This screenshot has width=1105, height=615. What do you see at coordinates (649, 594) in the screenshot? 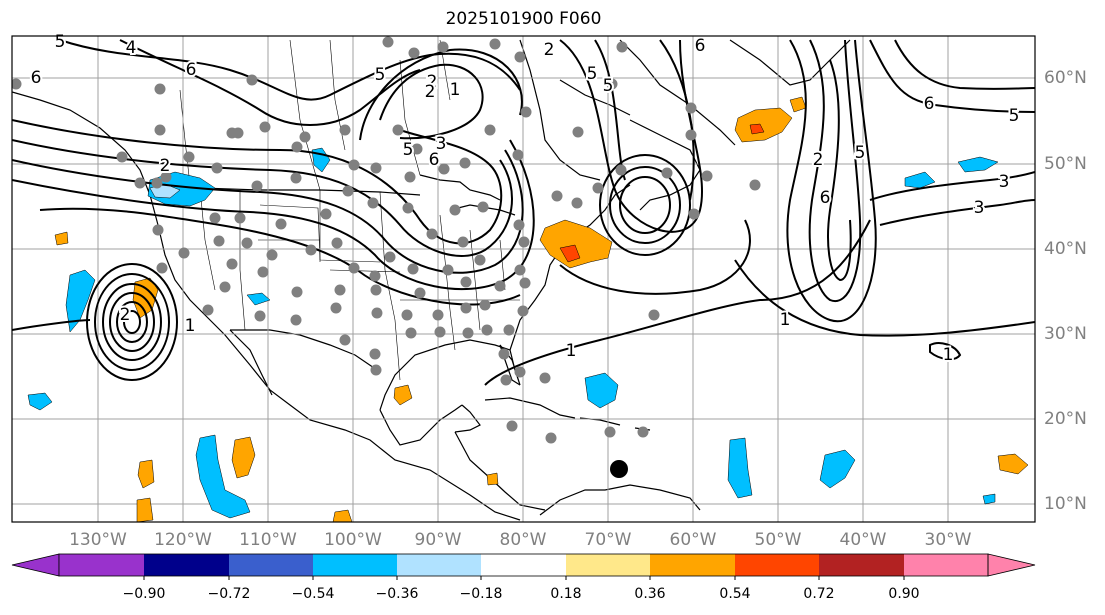
I see `colorbar-tick: 0.36` at bounding box center [649, 594].